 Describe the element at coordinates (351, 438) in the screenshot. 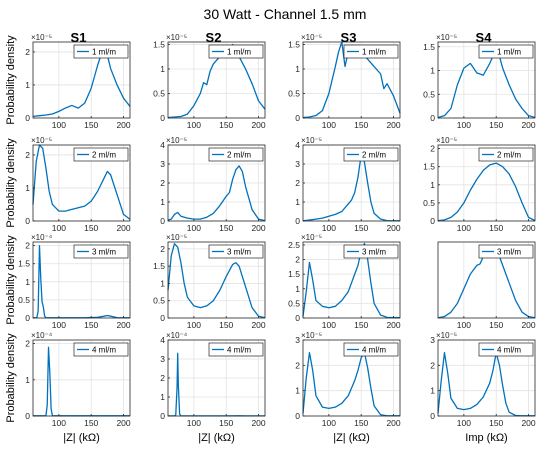

I see `column-xlabel-3: |Z| (kΩ)` at that location.